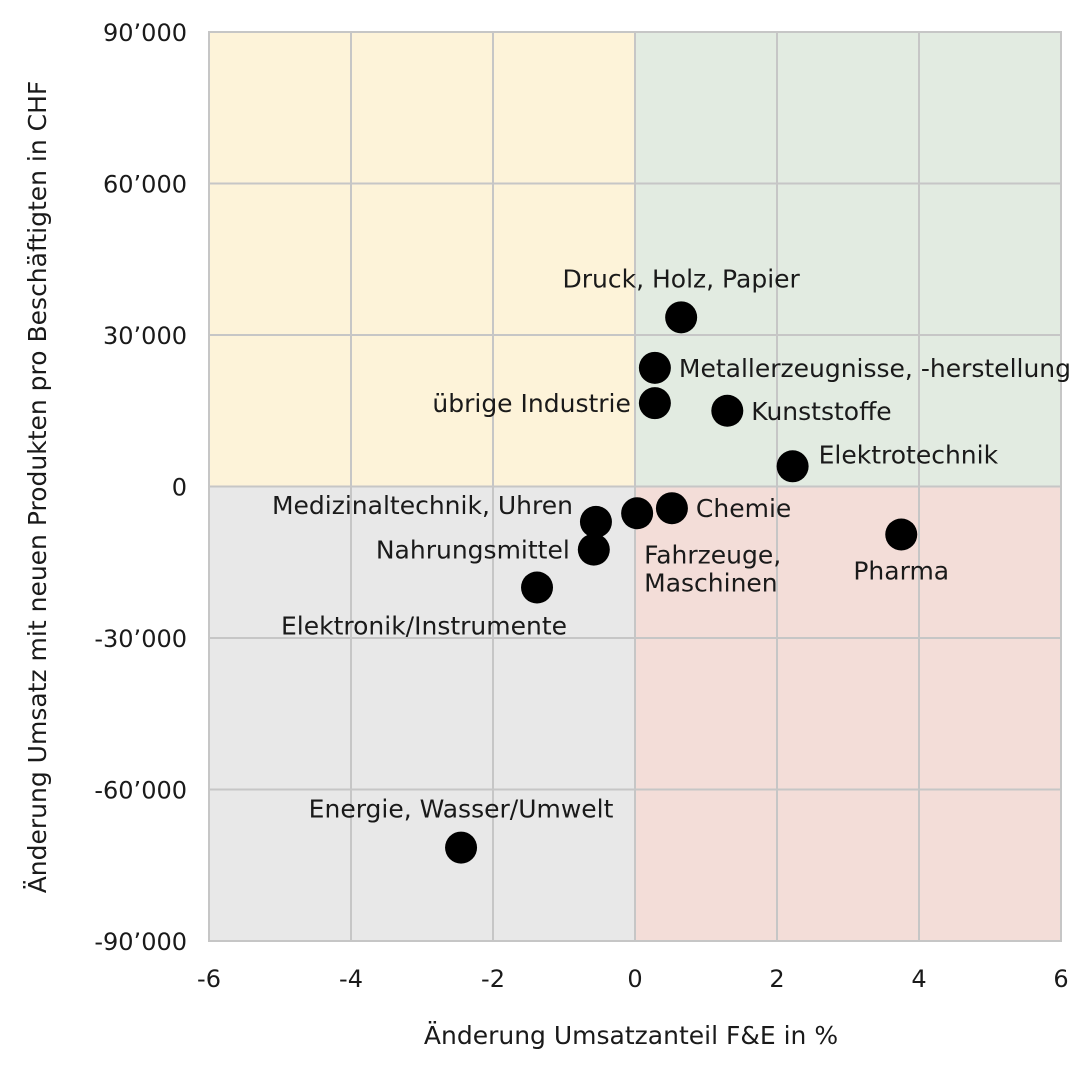  What do you see at coordinates (821, 411) in the screenshot?
I see `point-label: Kunststoffe` at bounding box center [821, 411].